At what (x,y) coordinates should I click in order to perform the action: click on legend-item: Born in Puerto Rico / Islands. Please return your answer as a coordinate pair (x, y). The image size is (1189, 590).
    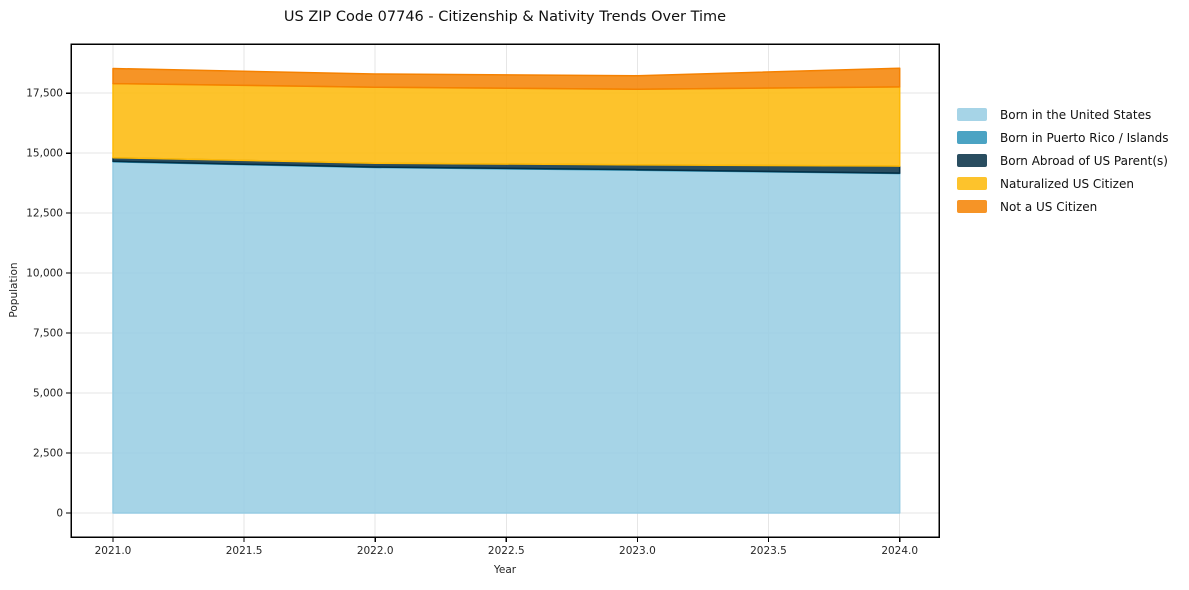
    Looking at the image, I should click on (1063, 137).